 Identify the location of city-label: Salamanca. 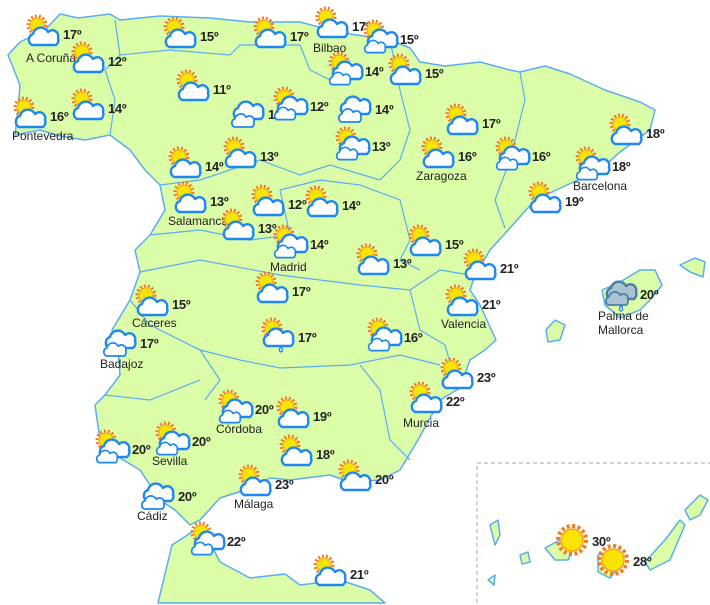
(198, 221).